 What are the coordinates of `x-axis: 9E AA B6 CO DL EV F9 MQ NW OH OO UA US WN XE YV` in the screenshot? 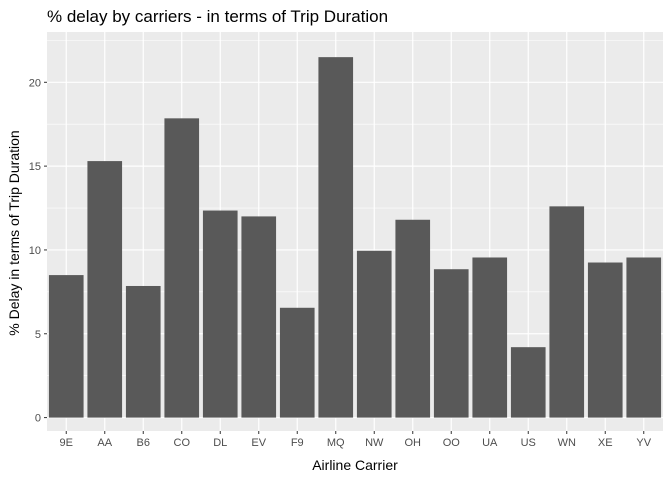 It's located at (356, 440).